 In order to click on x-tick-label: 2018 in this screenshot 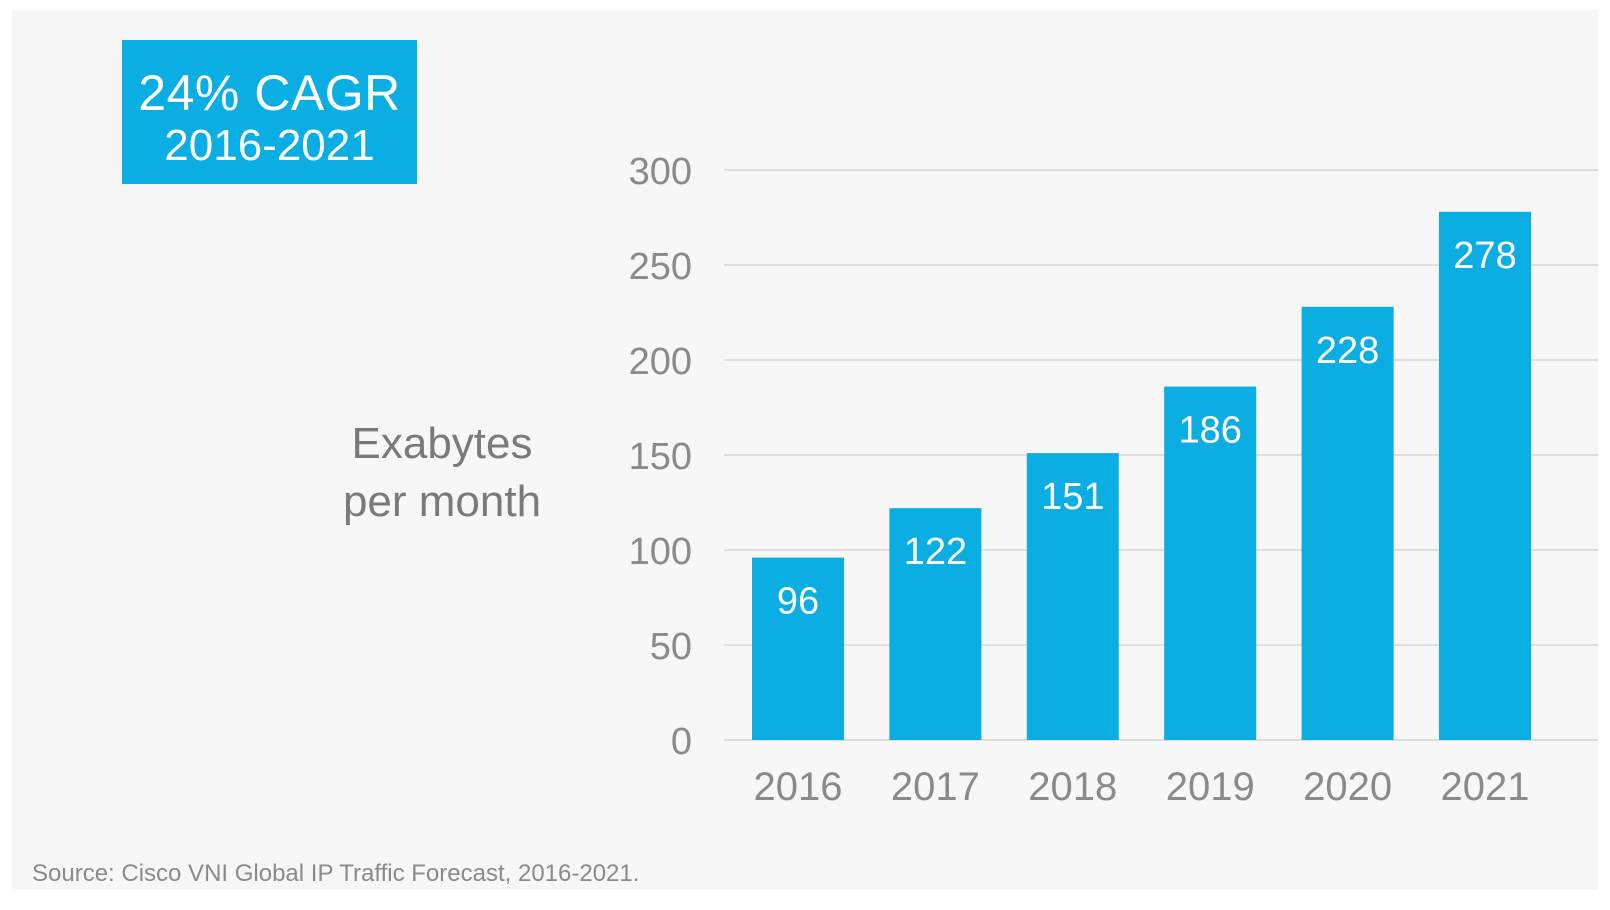, I will do `click(1072, 787)`.